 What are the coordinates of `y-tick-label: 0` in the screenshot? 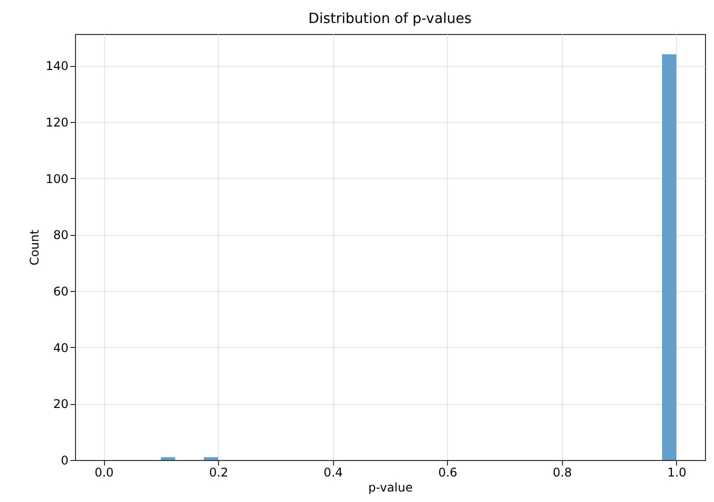 It's located at (64, 461).